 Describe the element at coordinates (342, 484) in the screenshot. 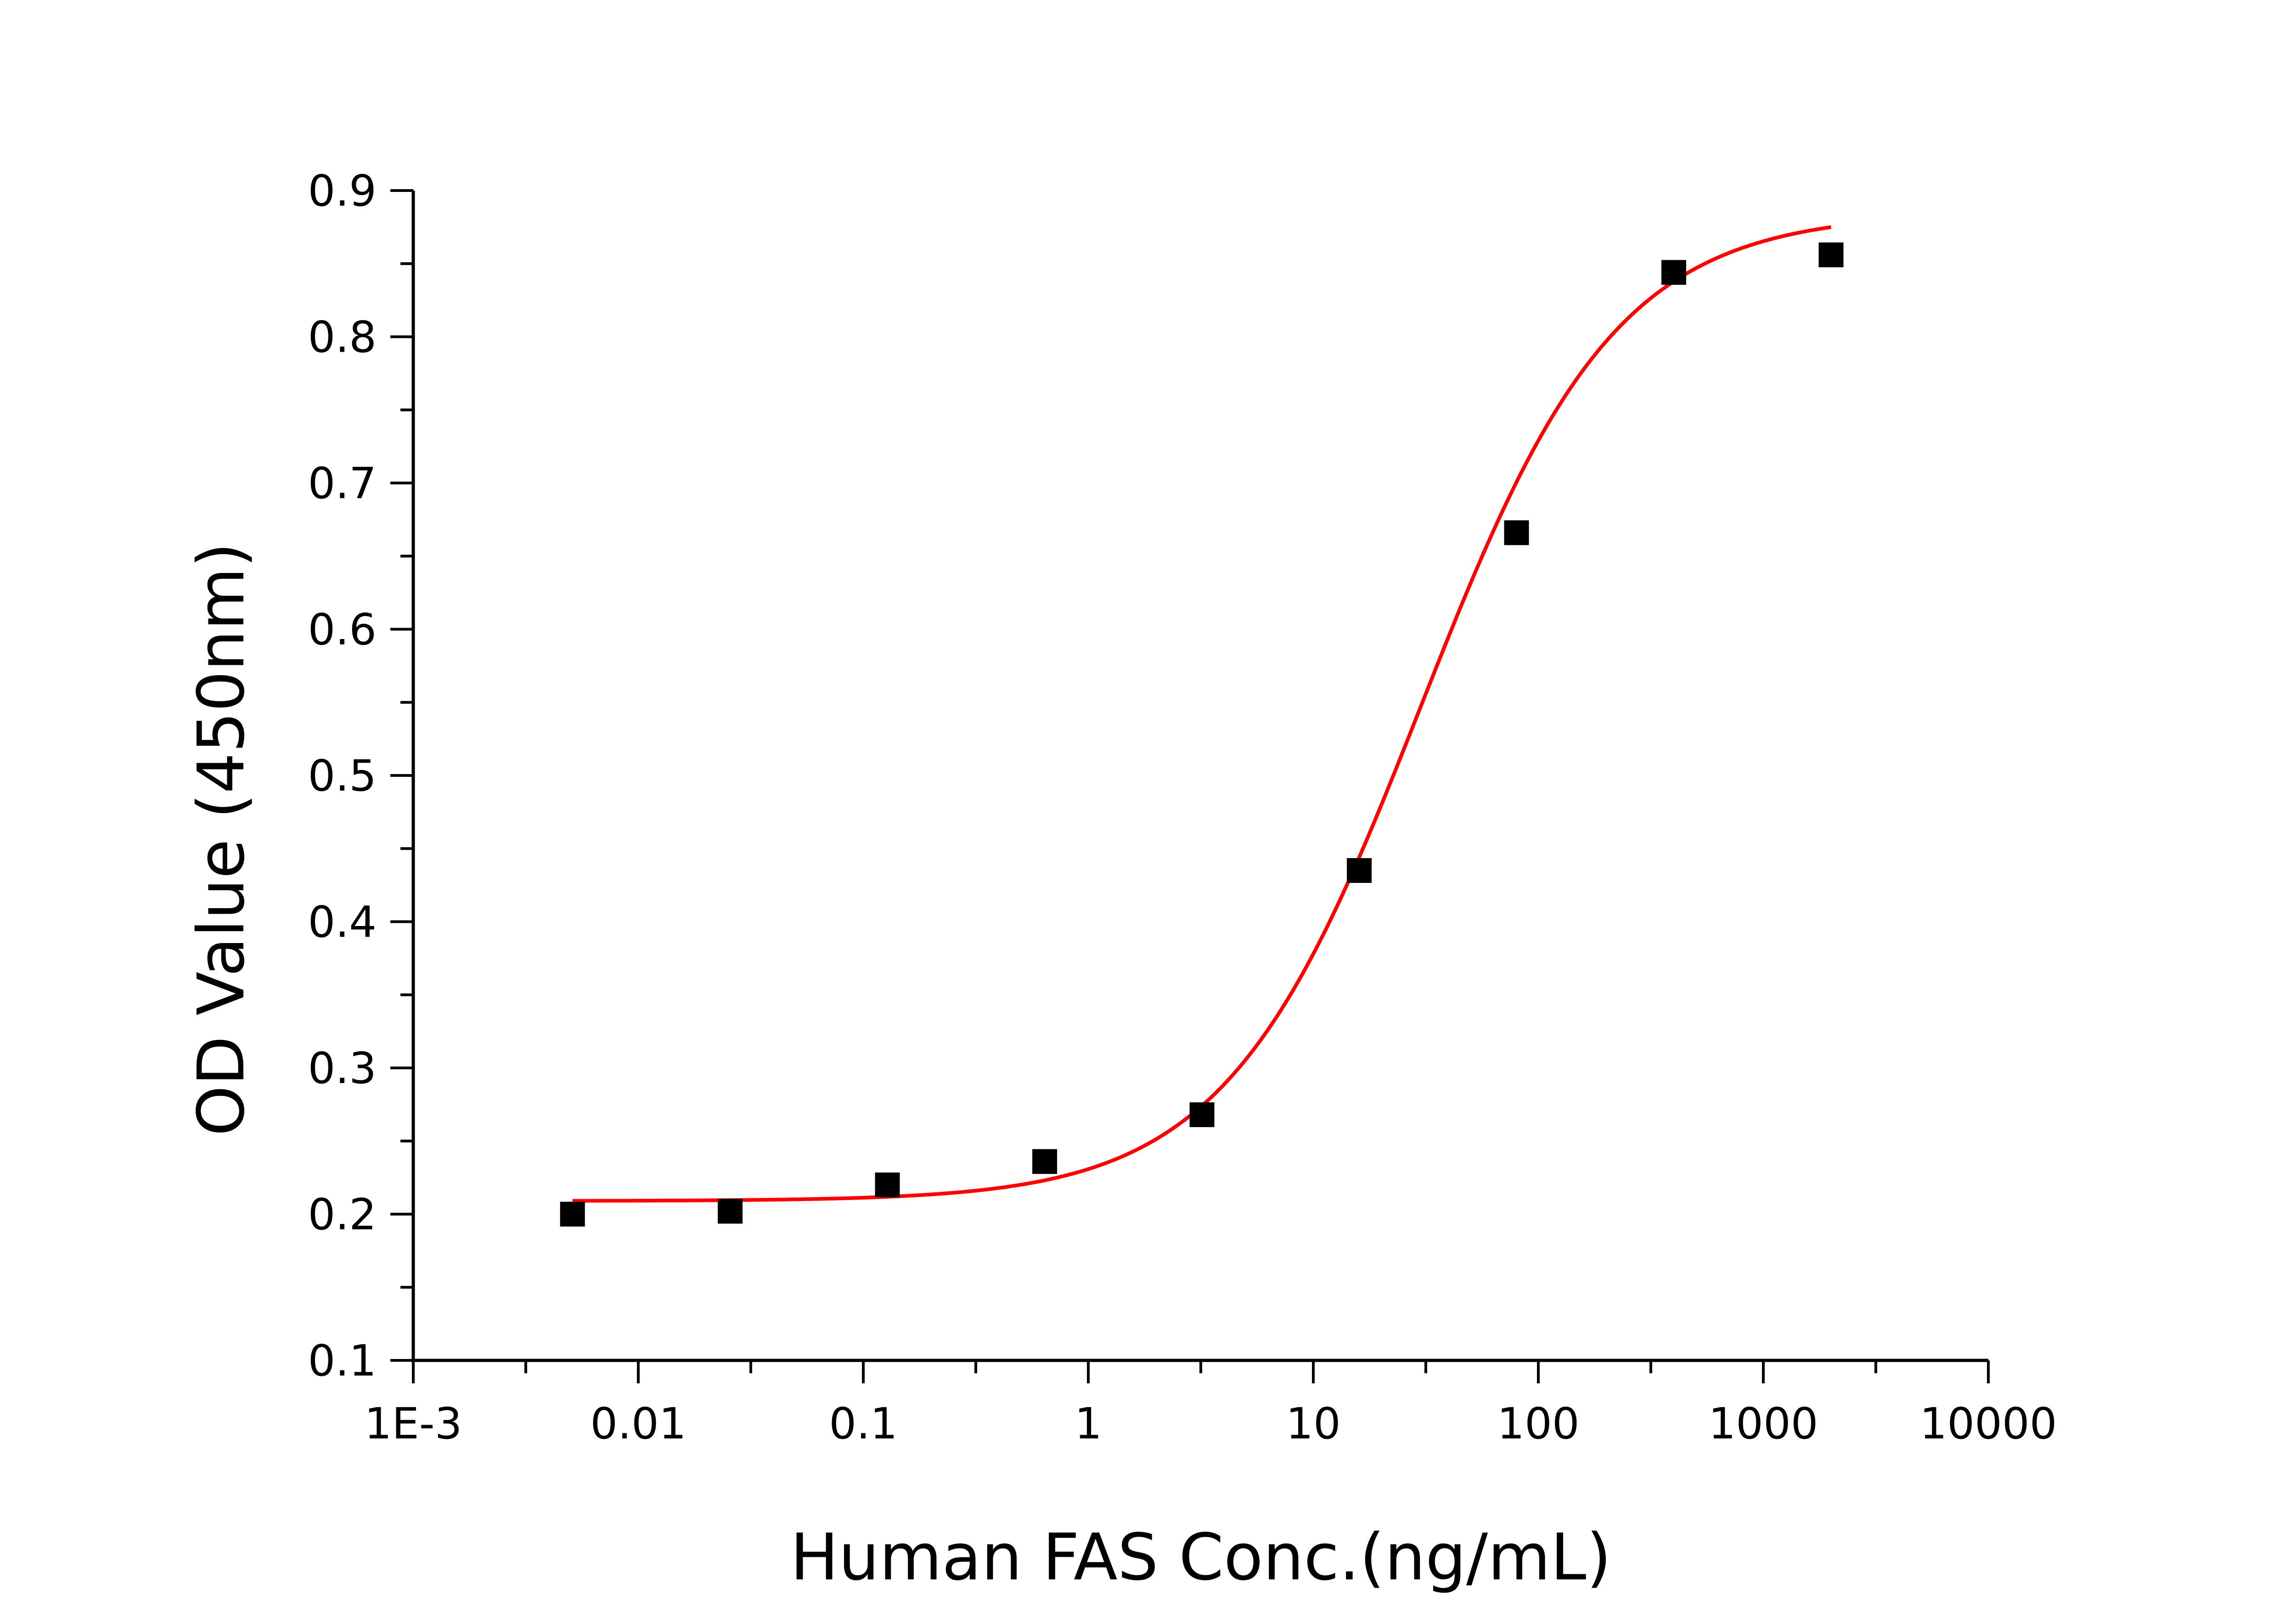

I see `y-tick-label: 0.7` at that location.